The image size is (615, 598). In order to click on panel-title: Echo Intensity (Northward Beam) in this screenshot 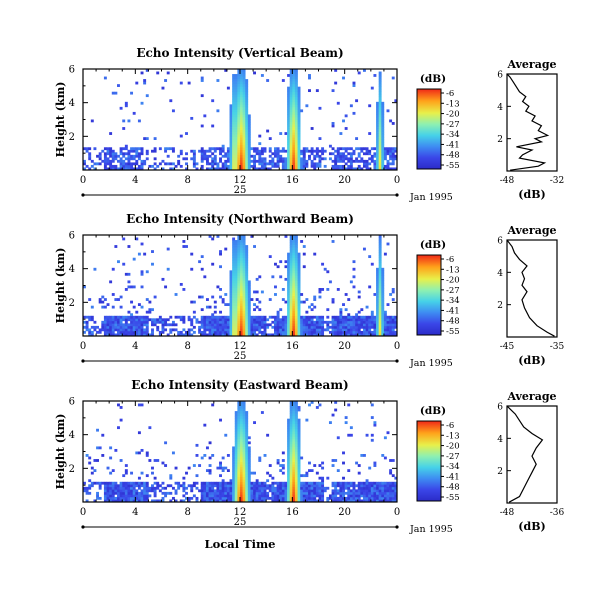, I will do `click(240, 219)`.